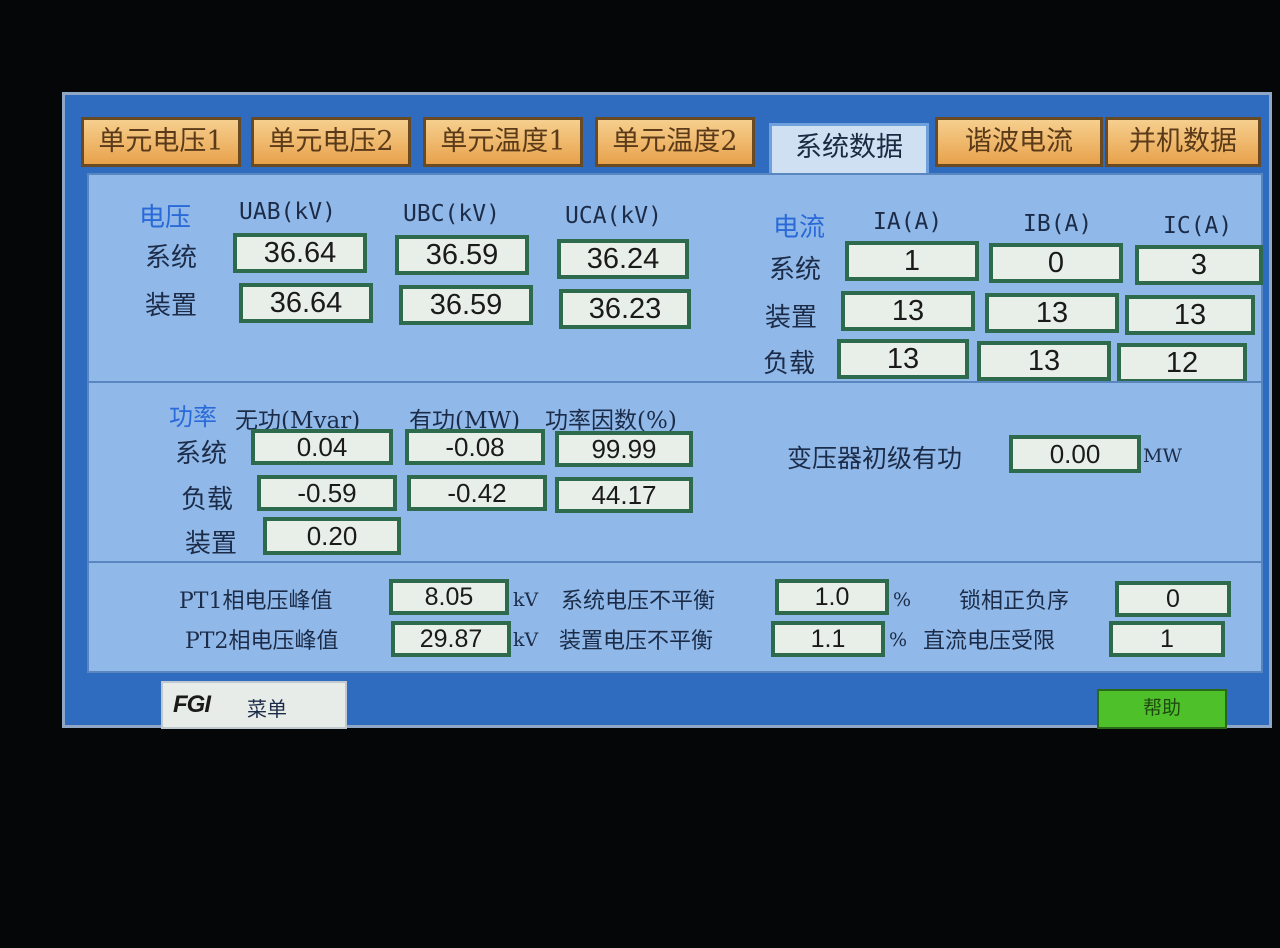 Image resolution: width=1280 pixels, height=948 pixels. Describe the element at coordinates (449, 597) in the screenshot. I see `value-pt1: 8.05` at that location.